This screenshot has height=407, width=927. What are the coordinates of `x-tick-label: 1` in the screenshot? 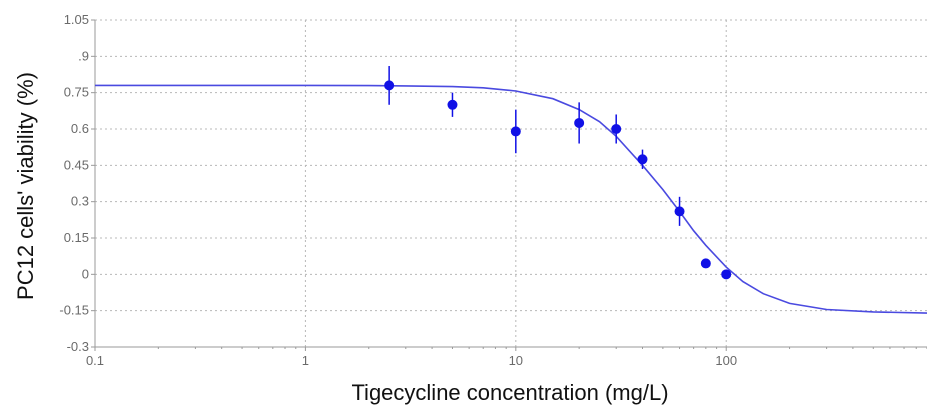 It's located at (305, 360).